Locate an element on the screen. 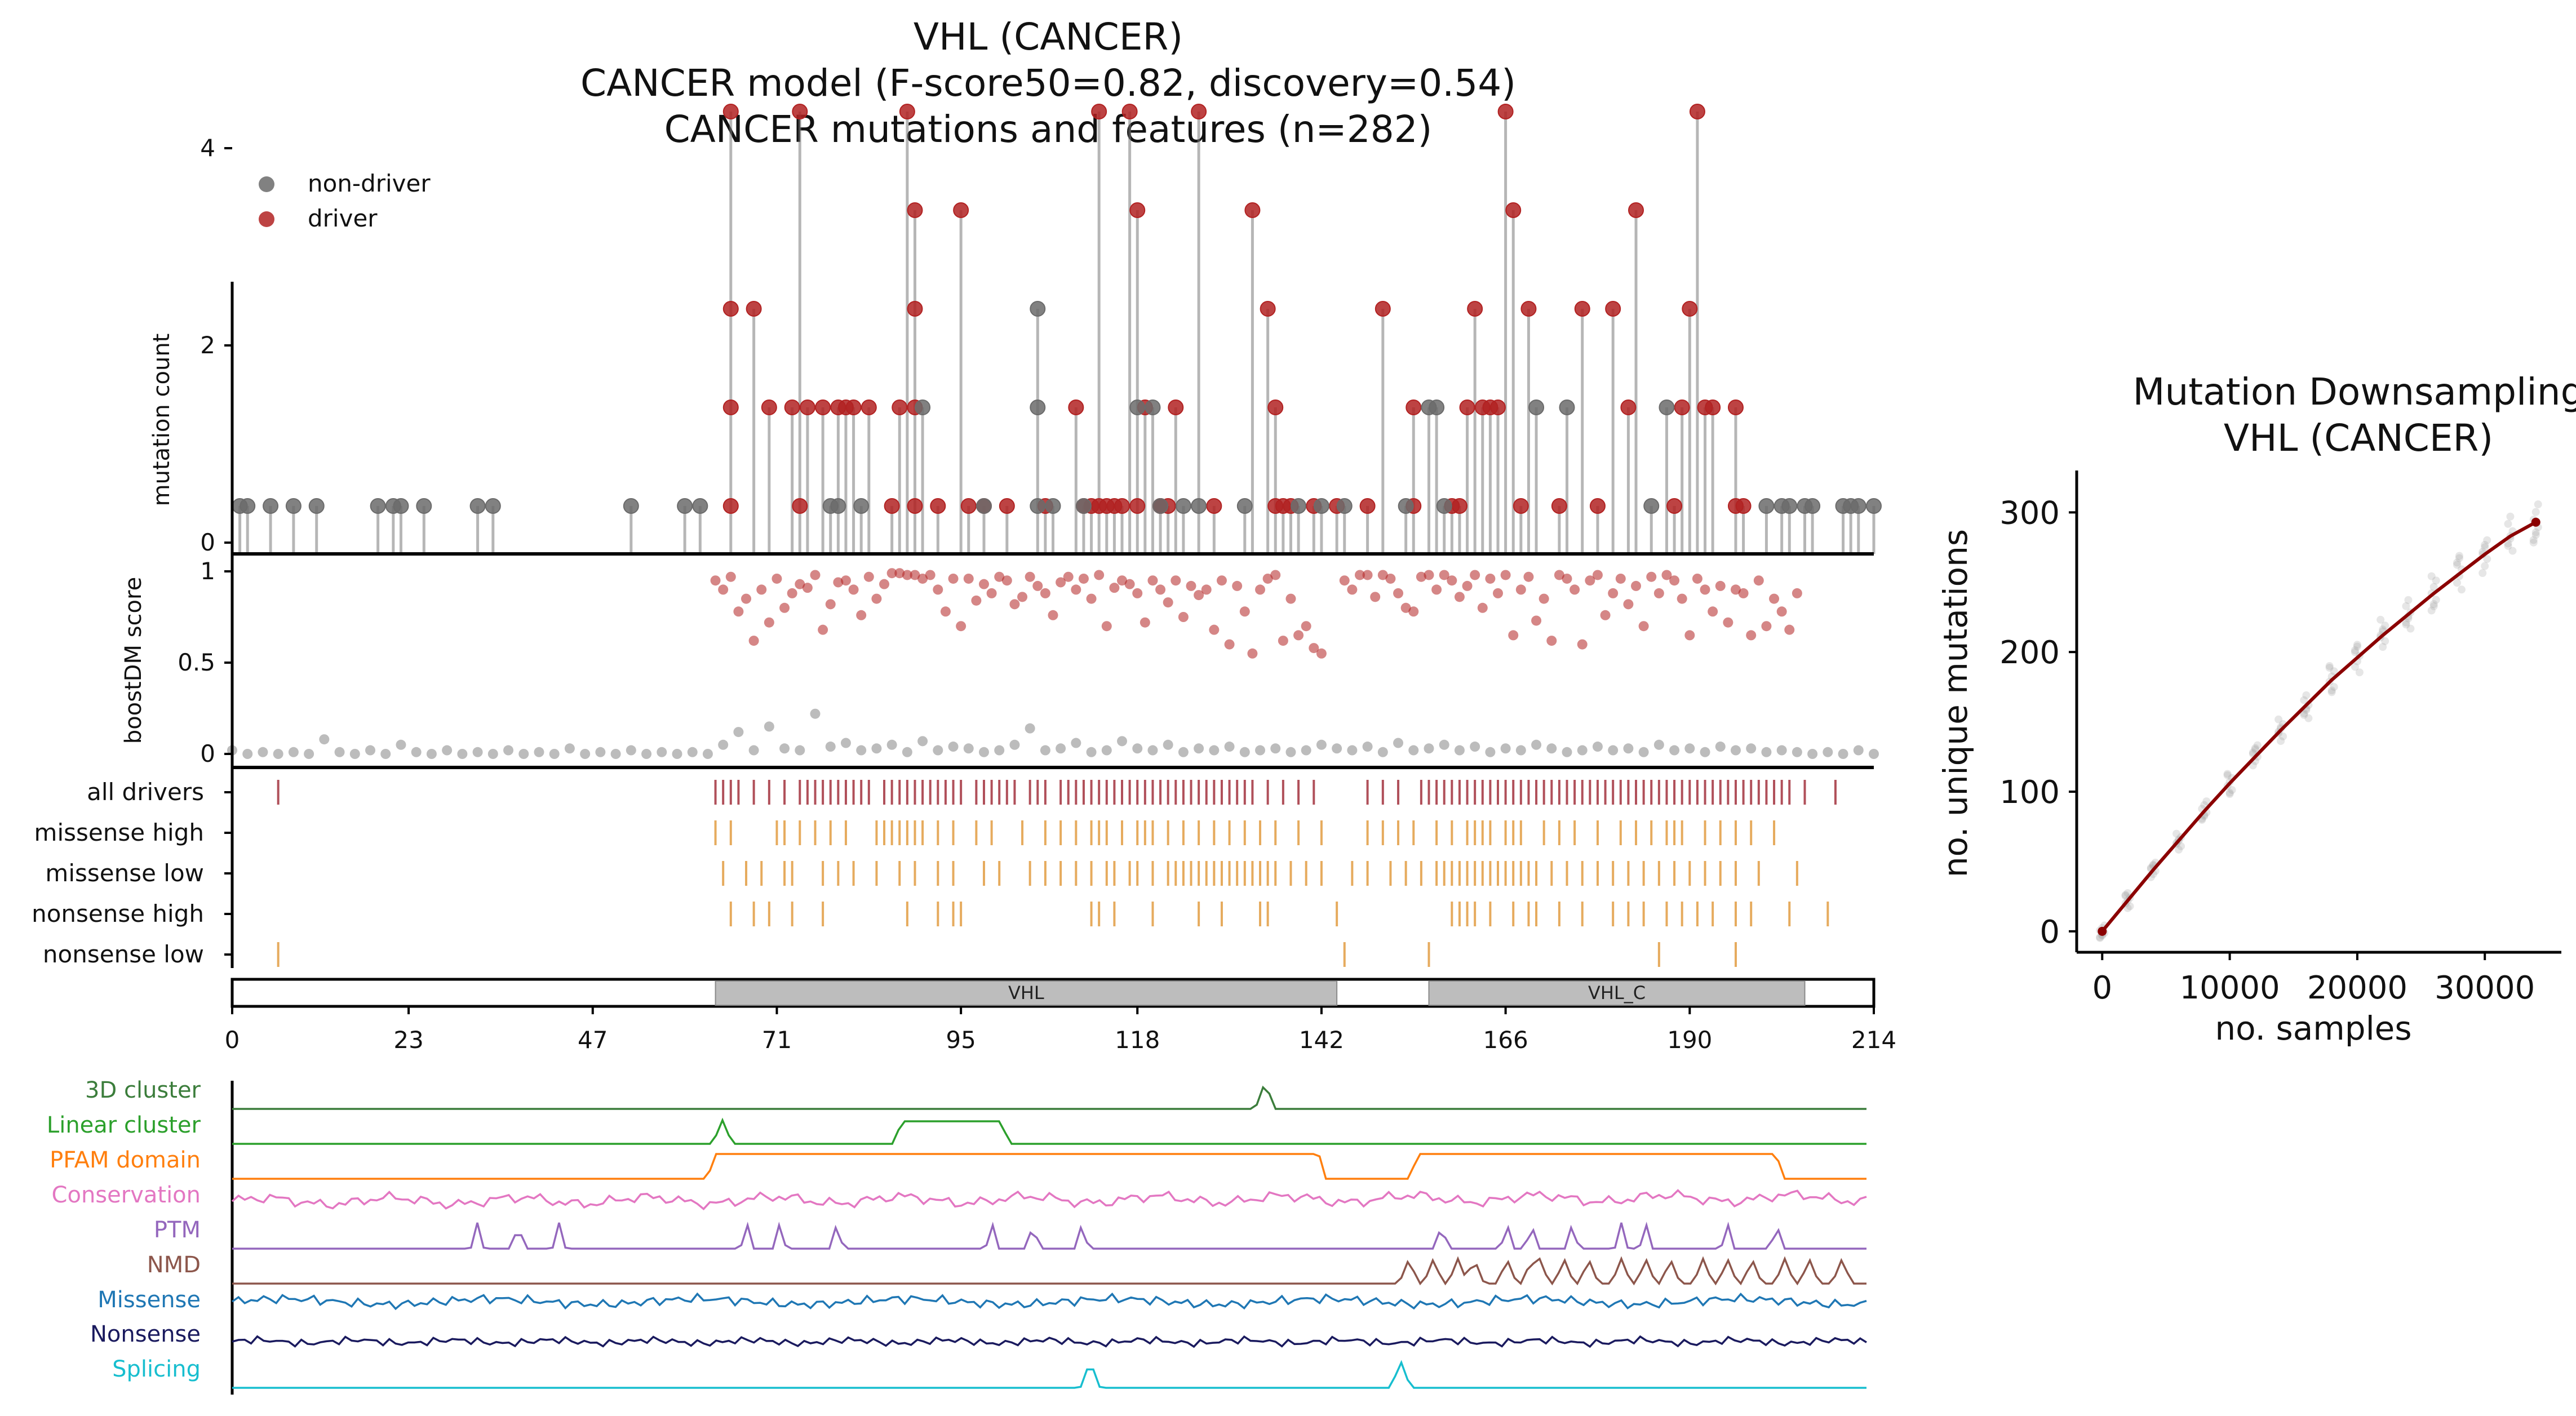 Image resolution: width=2576 pixels, height=1416 pixels. legend-marker-nondriver is located at coordinates (266, 184).